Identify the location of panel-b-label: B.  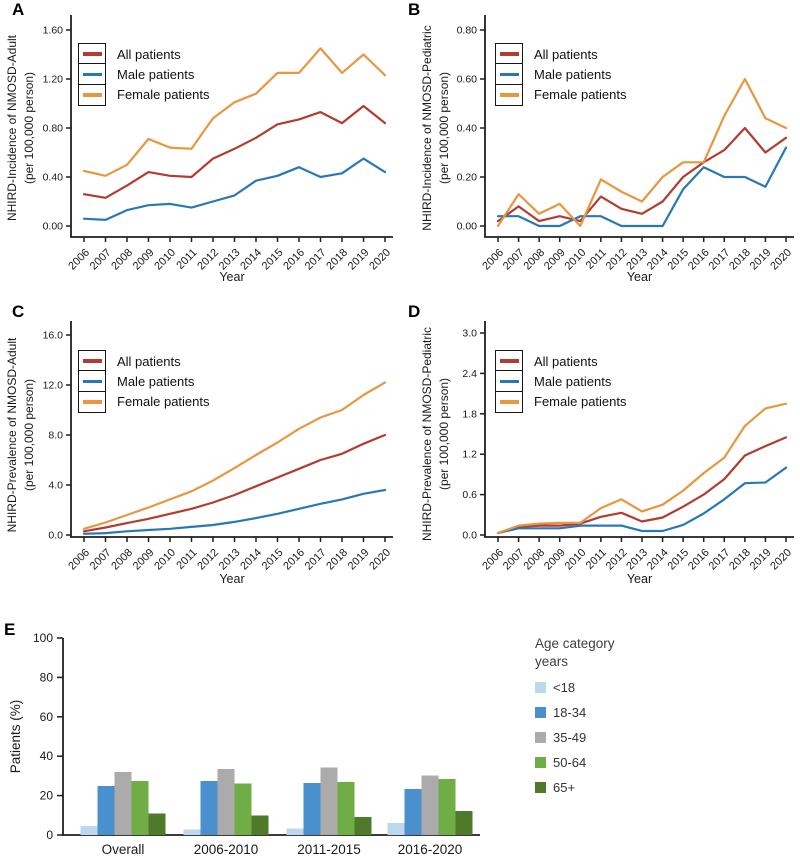
(414, 9).